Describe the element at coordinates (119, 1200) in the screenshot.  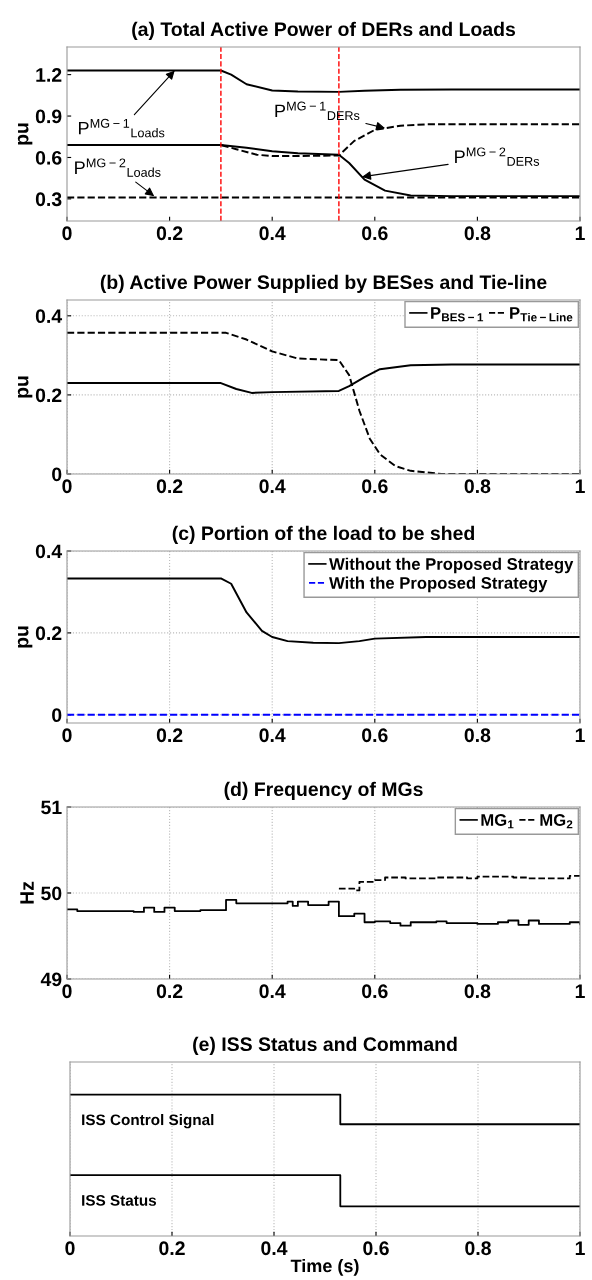
I see `series-label: ISS Status` at that location.